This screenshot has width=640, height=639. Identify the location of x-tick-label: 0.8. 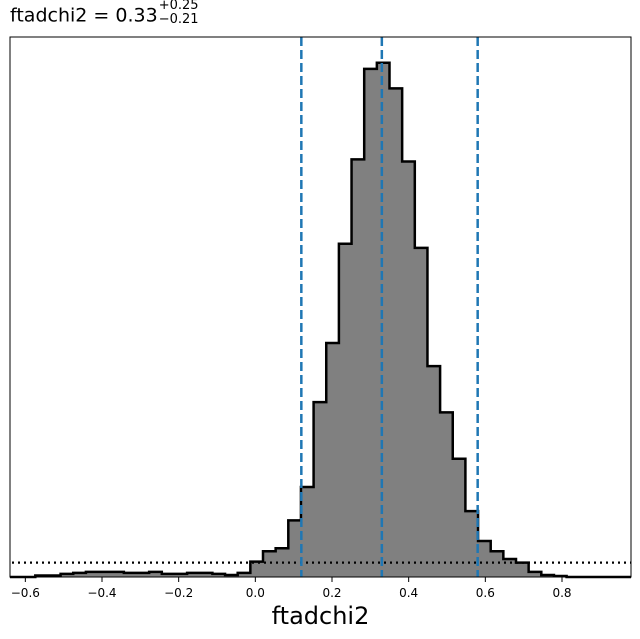
(561, 593).